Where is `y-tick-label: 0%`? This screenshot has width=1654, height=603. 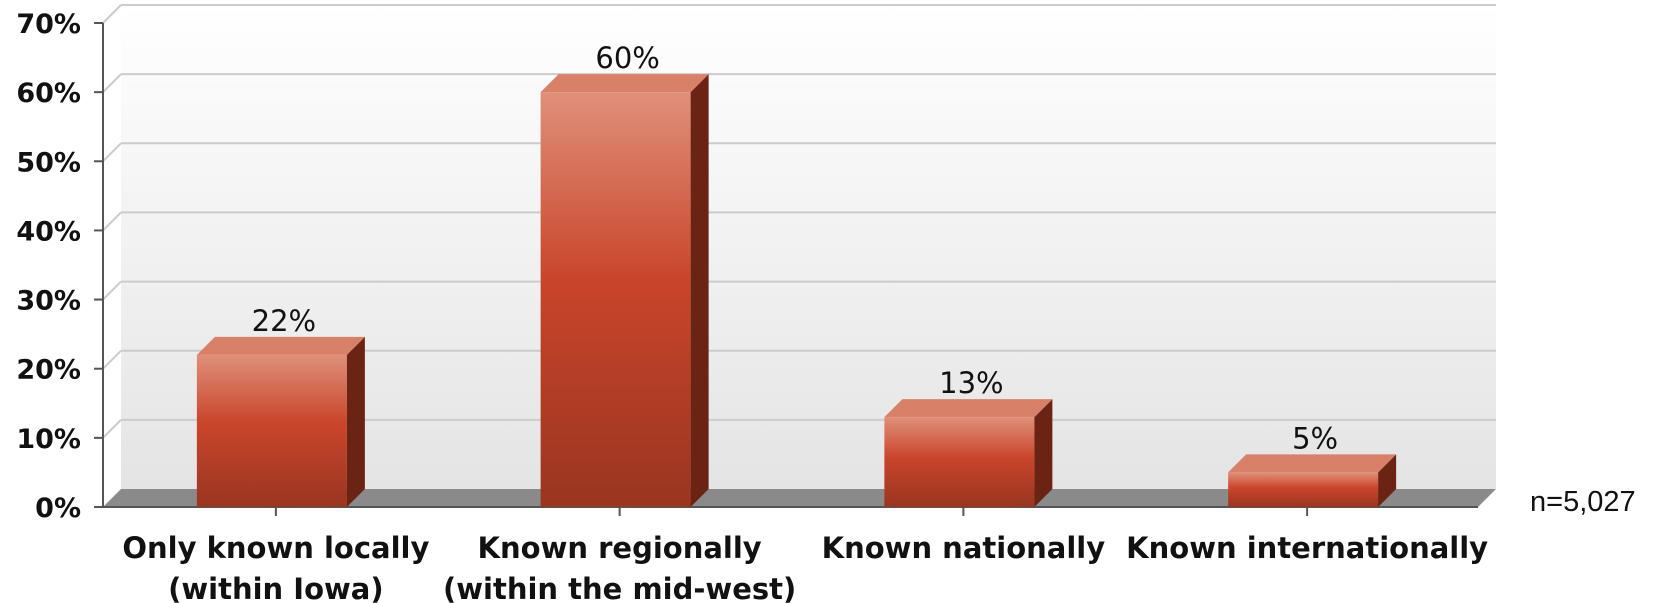 y-tick-label: 0% is located at coordinates (58, 508).